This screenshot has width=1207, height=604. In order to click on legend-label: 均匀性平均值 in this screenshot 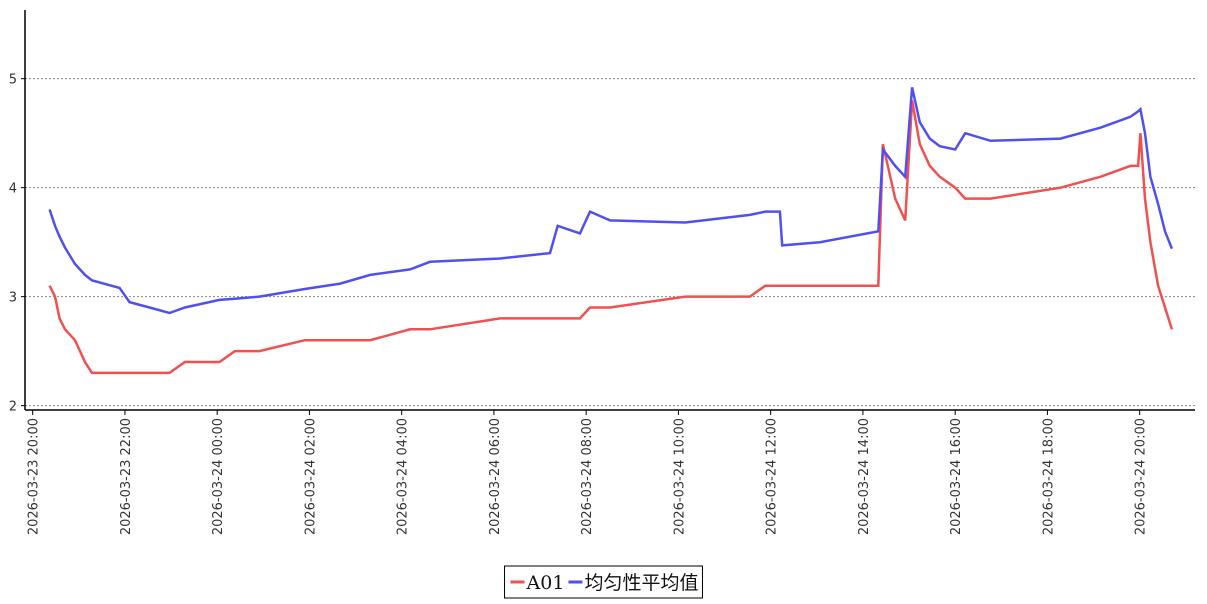, I will do `click(641, 583)`.